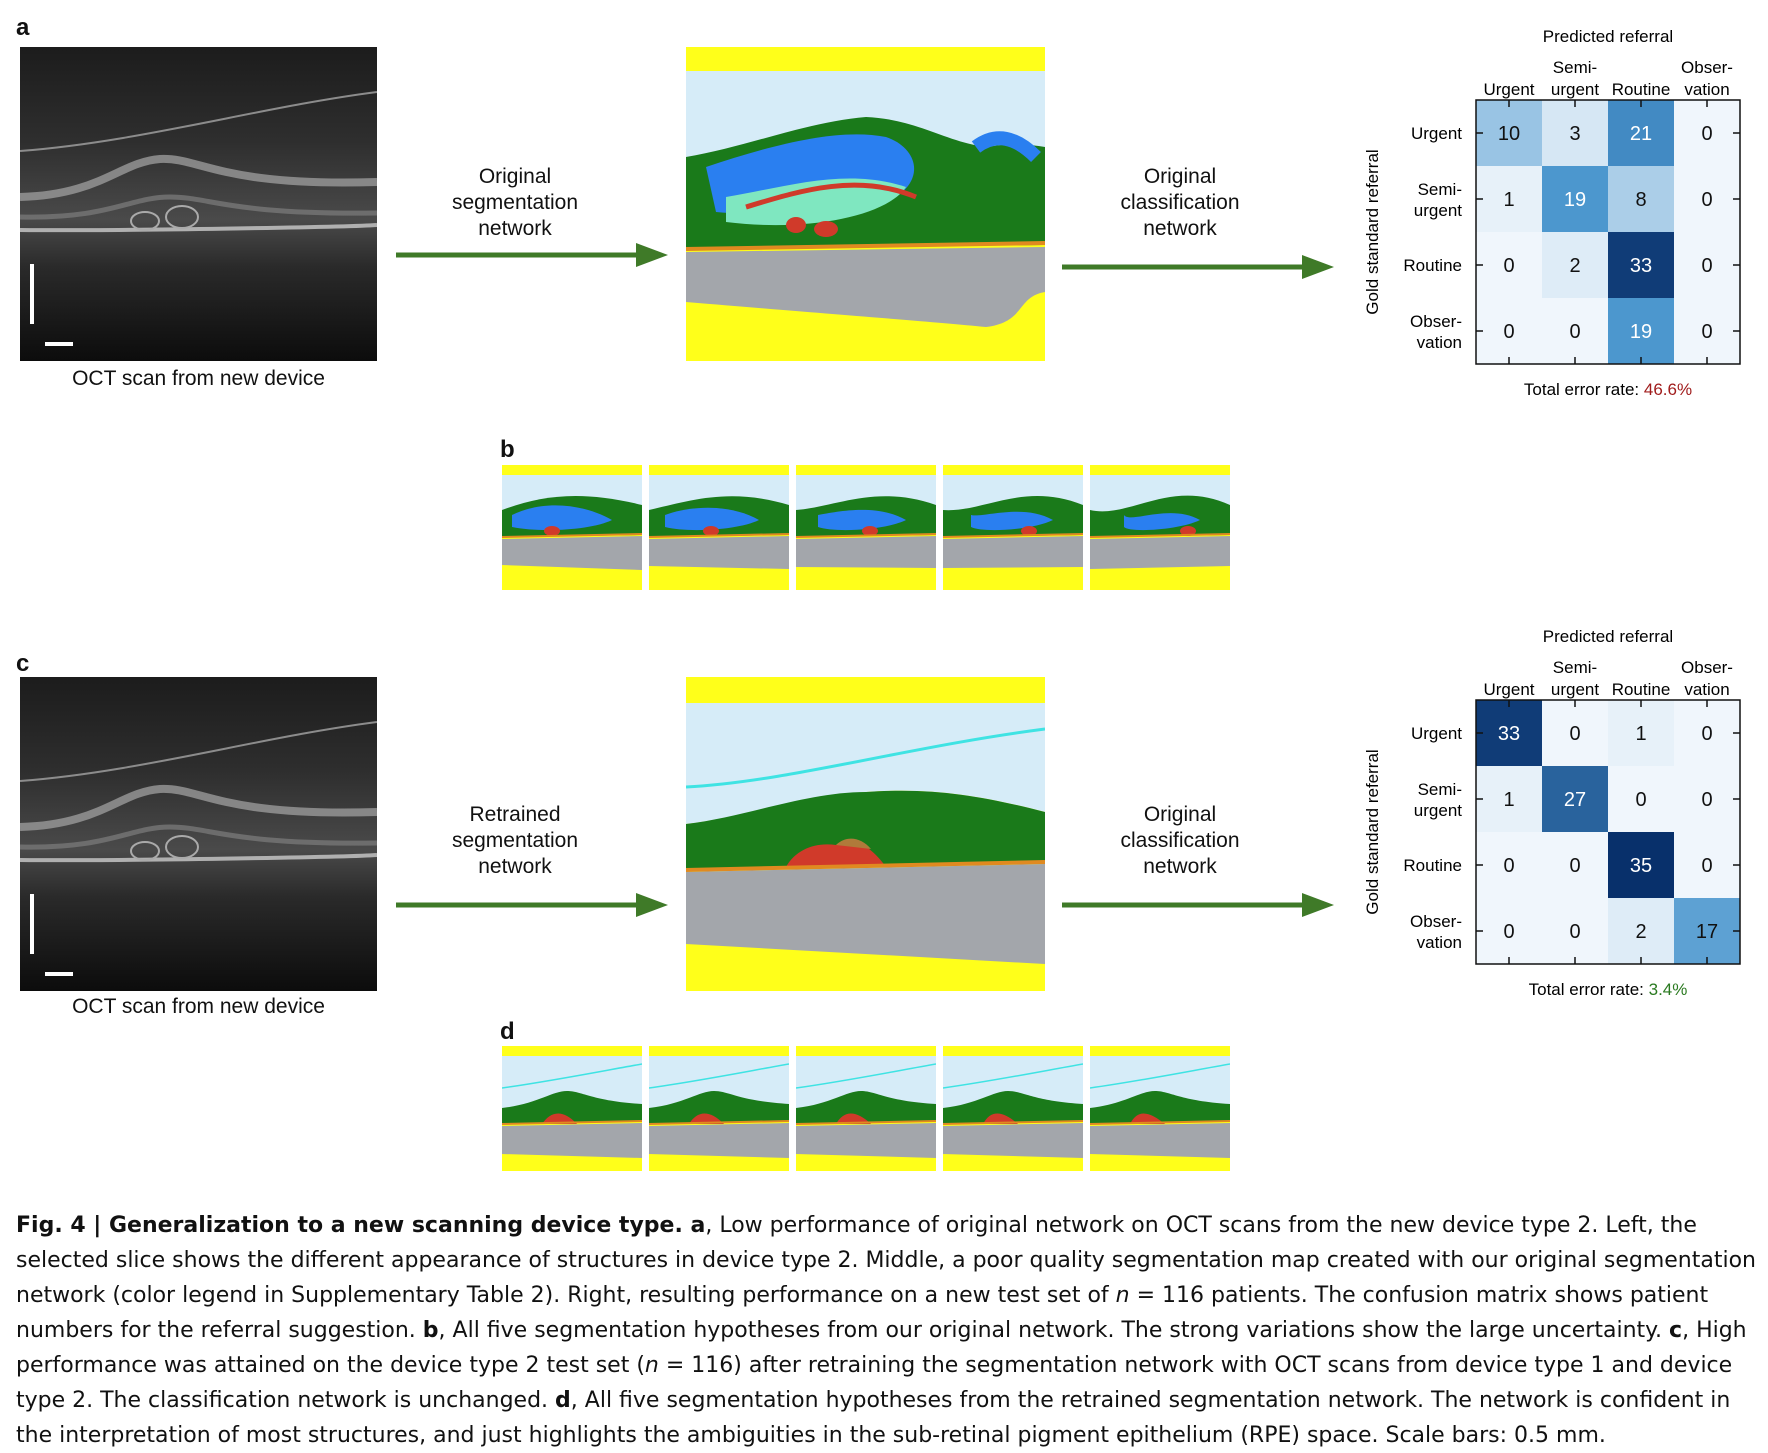  Describe the element at coordinates (865, 834) in the screenshot. I see `segmentation-map-c` at that location.